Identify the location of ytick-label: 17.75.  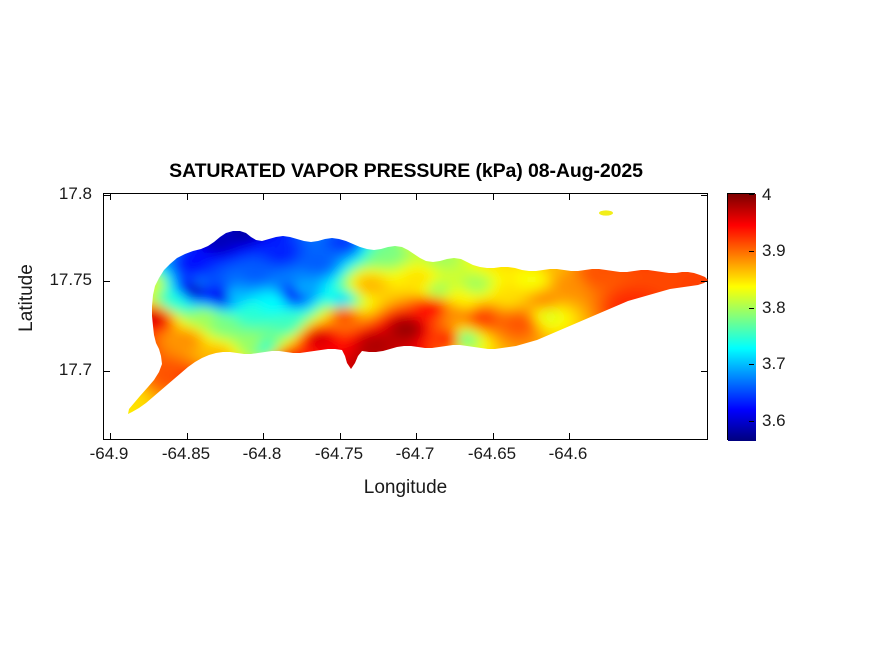
(70, 279).